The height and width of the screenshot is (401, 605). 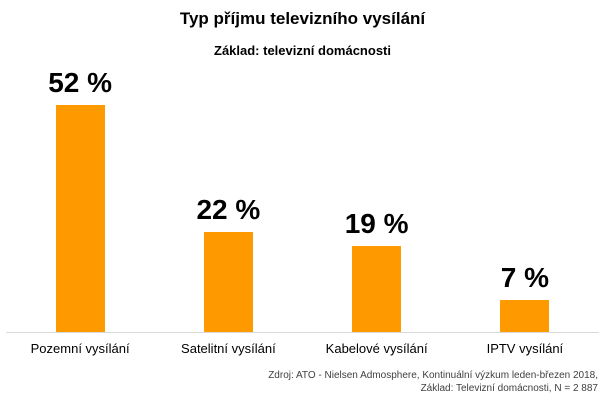 I want to click on chart-title: Typ příjmu televizního vysílání, so click(x=302, y=18).